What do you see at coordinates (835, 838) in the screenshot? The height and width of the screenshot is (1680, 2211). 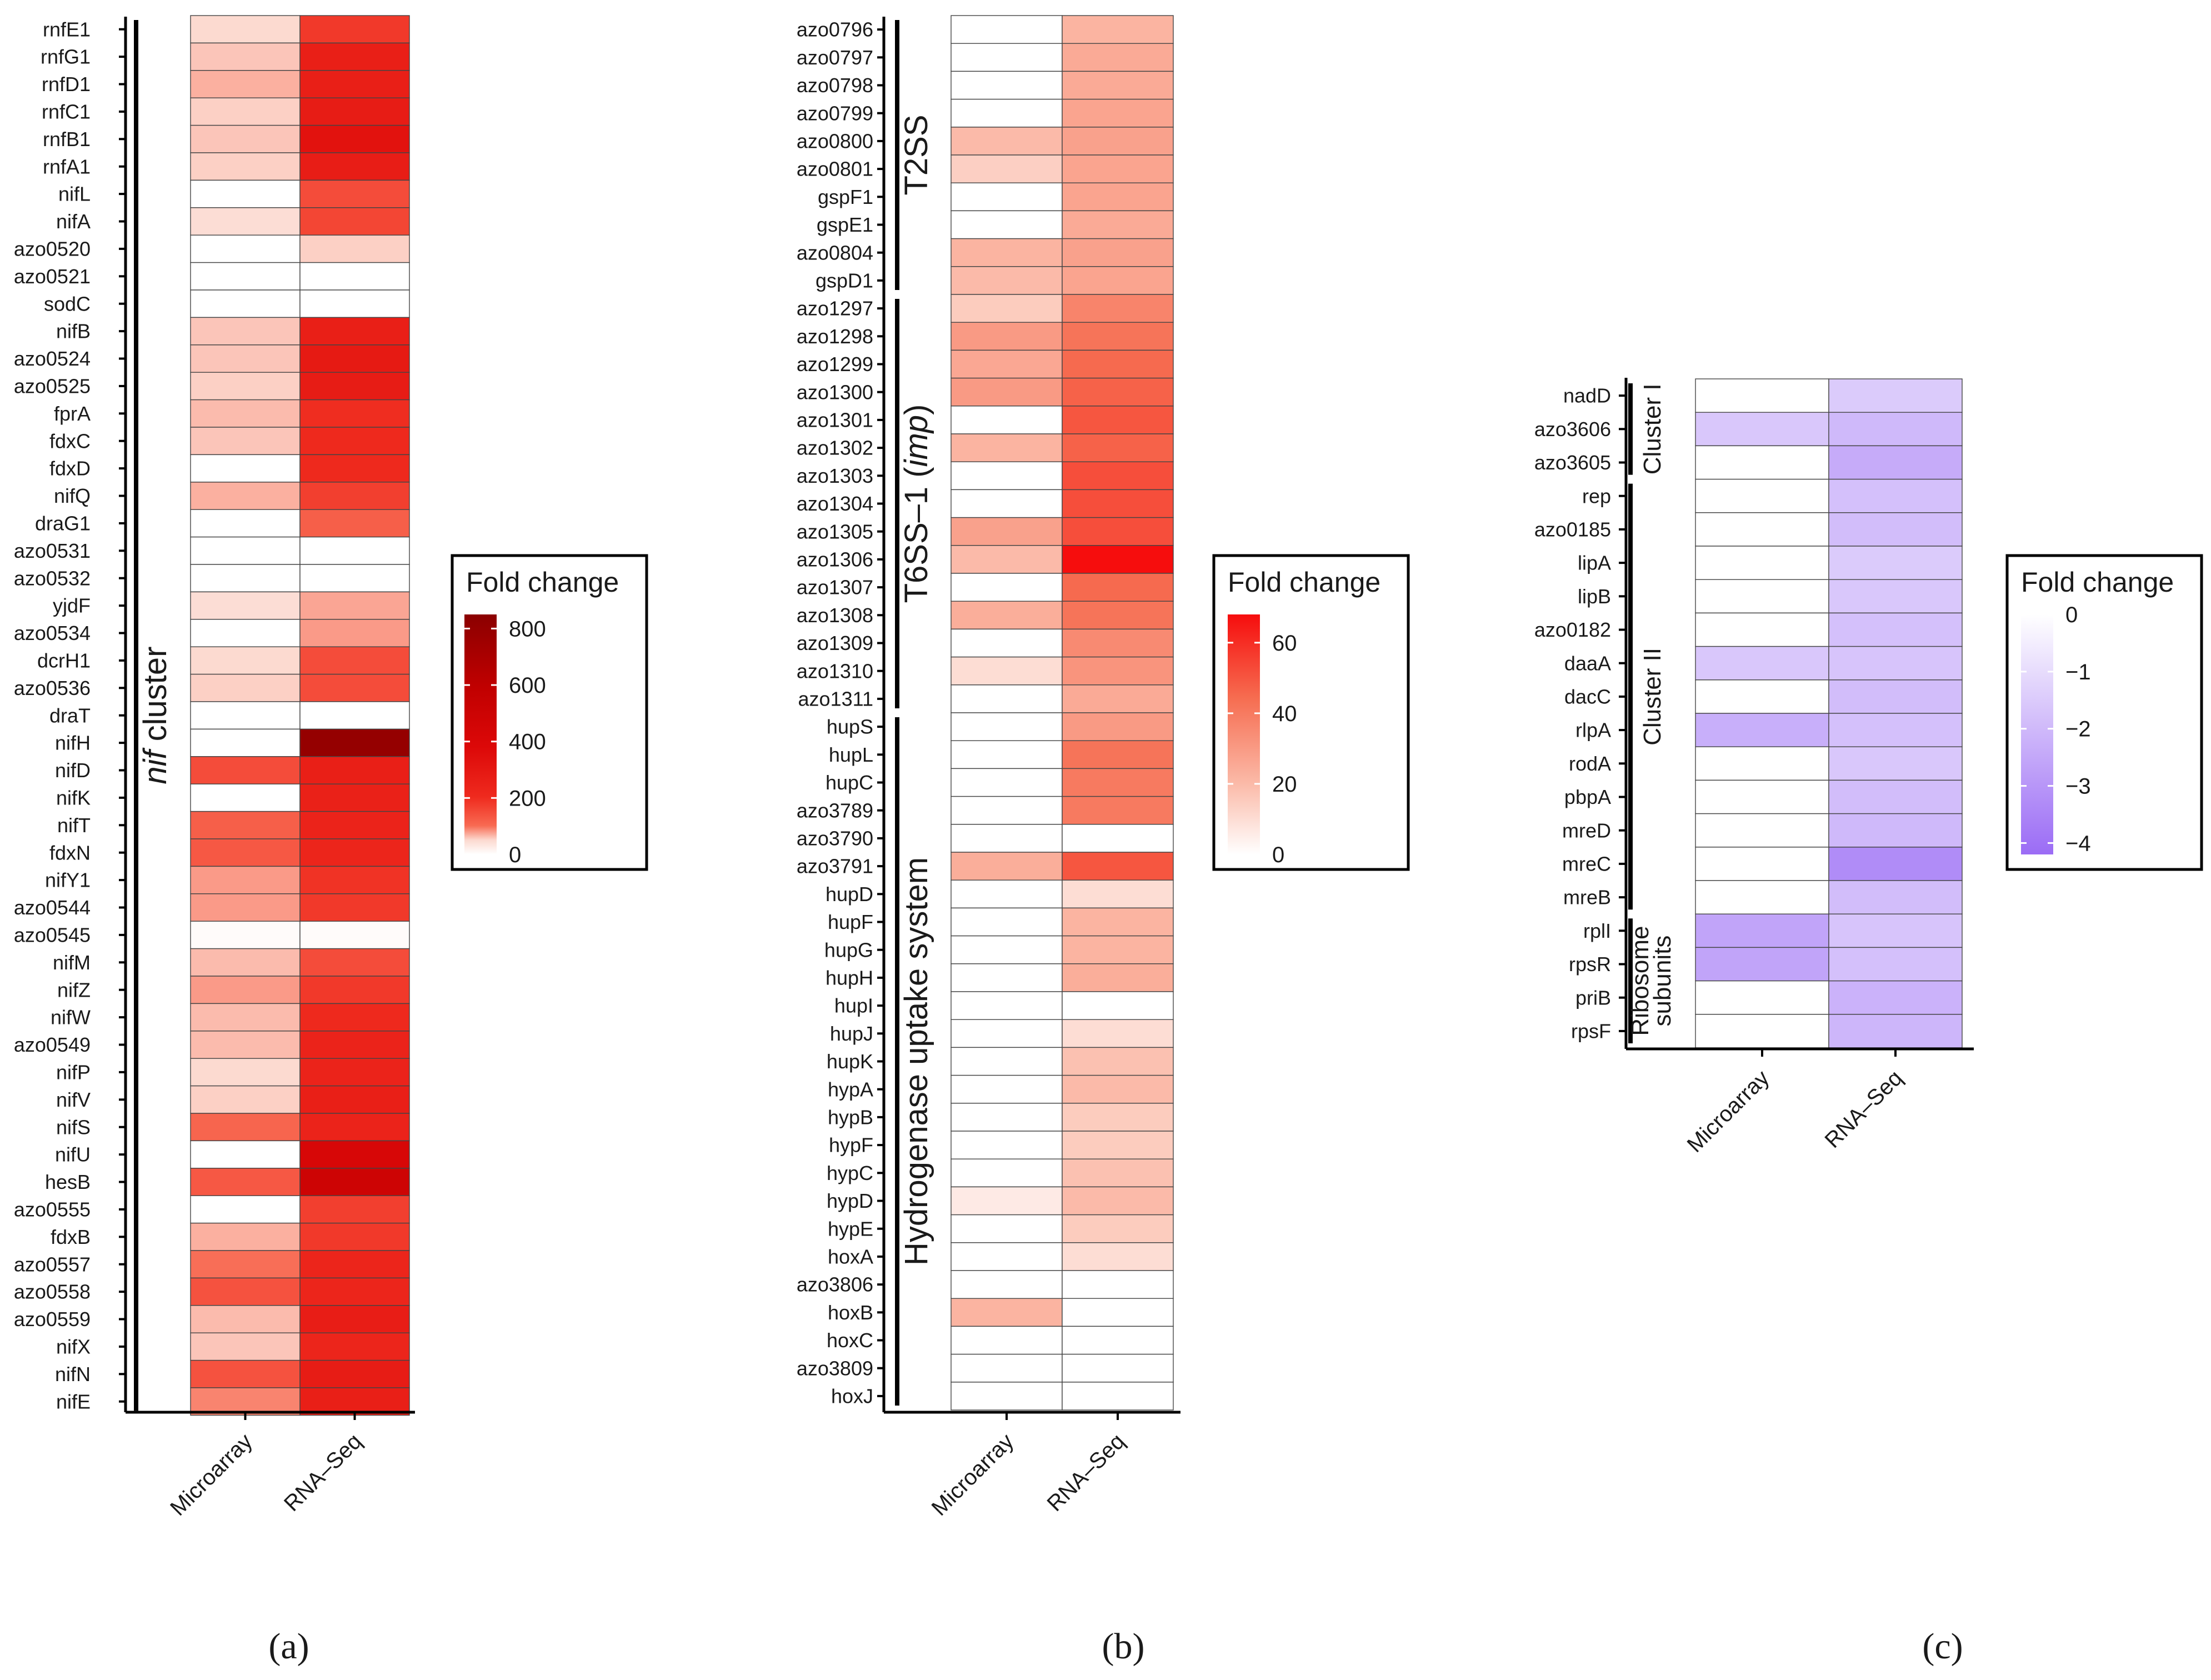 I see `gene-label: azo3790` at bounding box center [835, 838].